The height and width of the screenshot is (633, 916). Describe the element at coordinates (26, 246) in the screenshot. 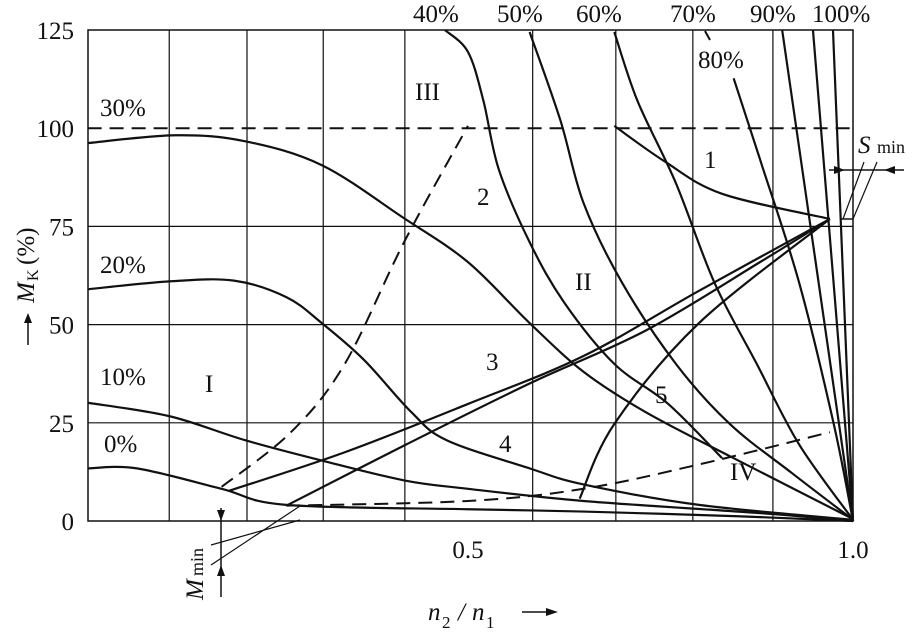

I see `y-label-unit: (%)` at that location.